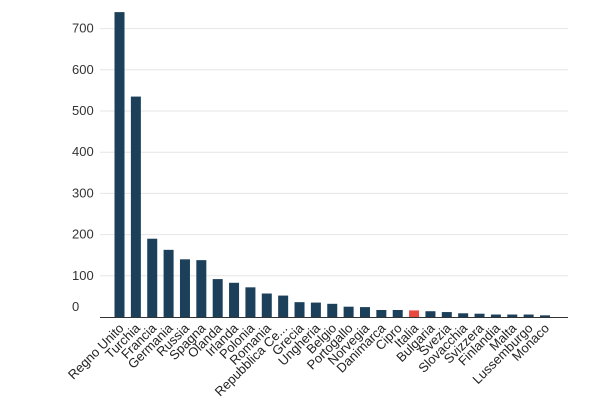 This screenshot has width=600, height=400. What do you see at coordinates (512, 315) in the screenshot?
I see `bar-malta` at bounding box center [512, 315].